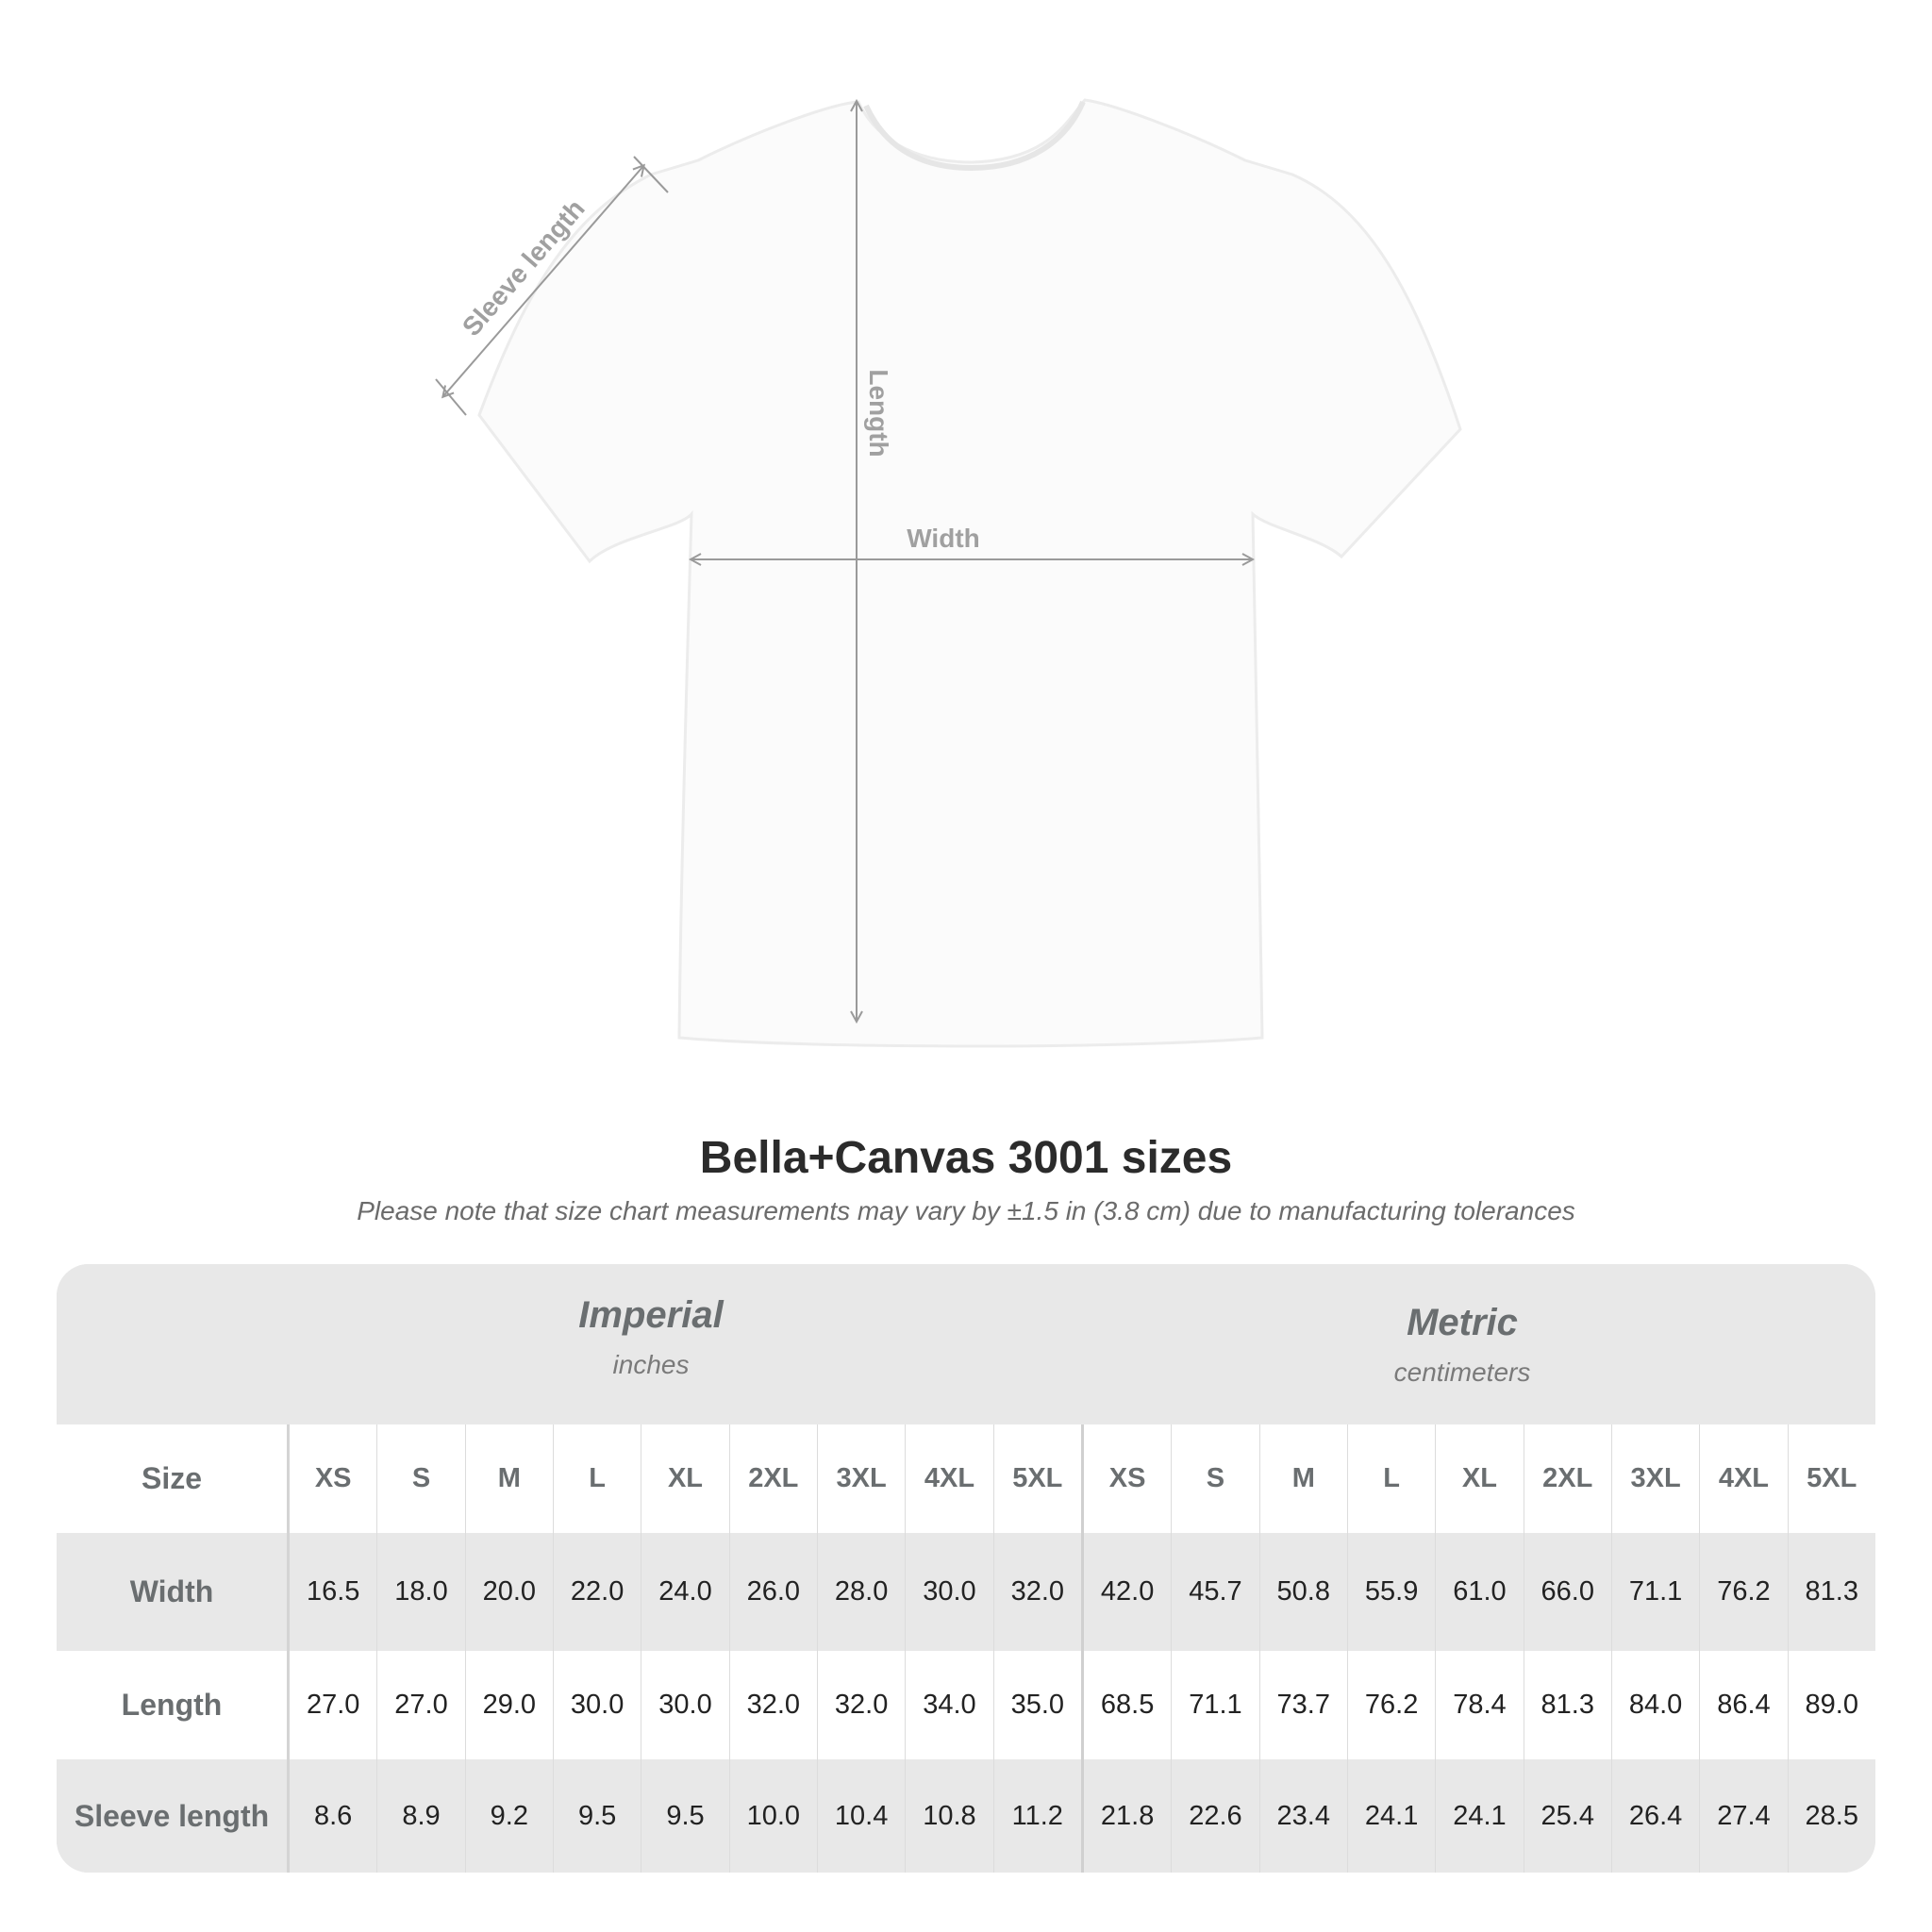  Describe the element at coordinates (420, 1816) in the screenshot. I see `imperial-cell: 8.9` at that location.